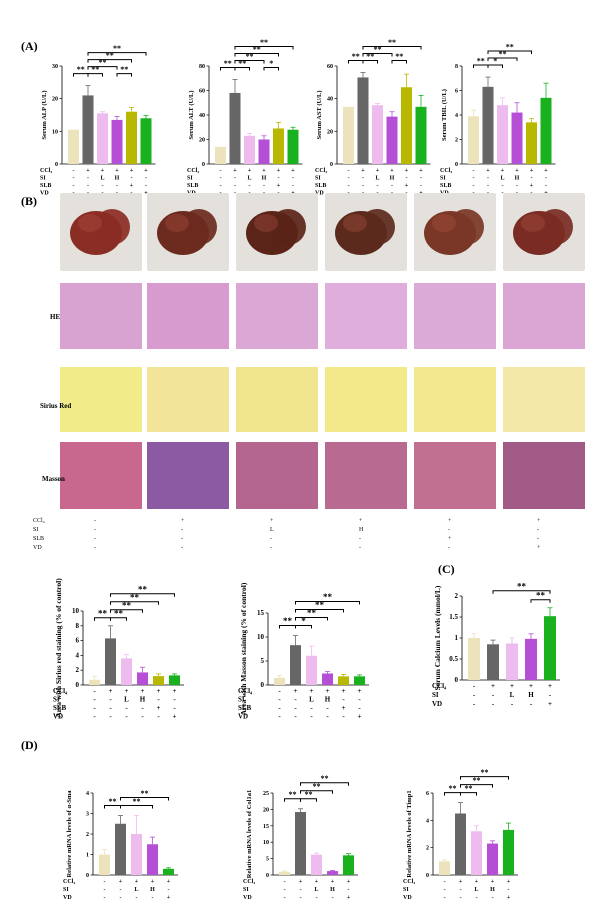  What do you see at coordinates (56, 406) in the screenshot?
I see `row-label-sirius: Sirius Red` at bounding box center [56, 406].